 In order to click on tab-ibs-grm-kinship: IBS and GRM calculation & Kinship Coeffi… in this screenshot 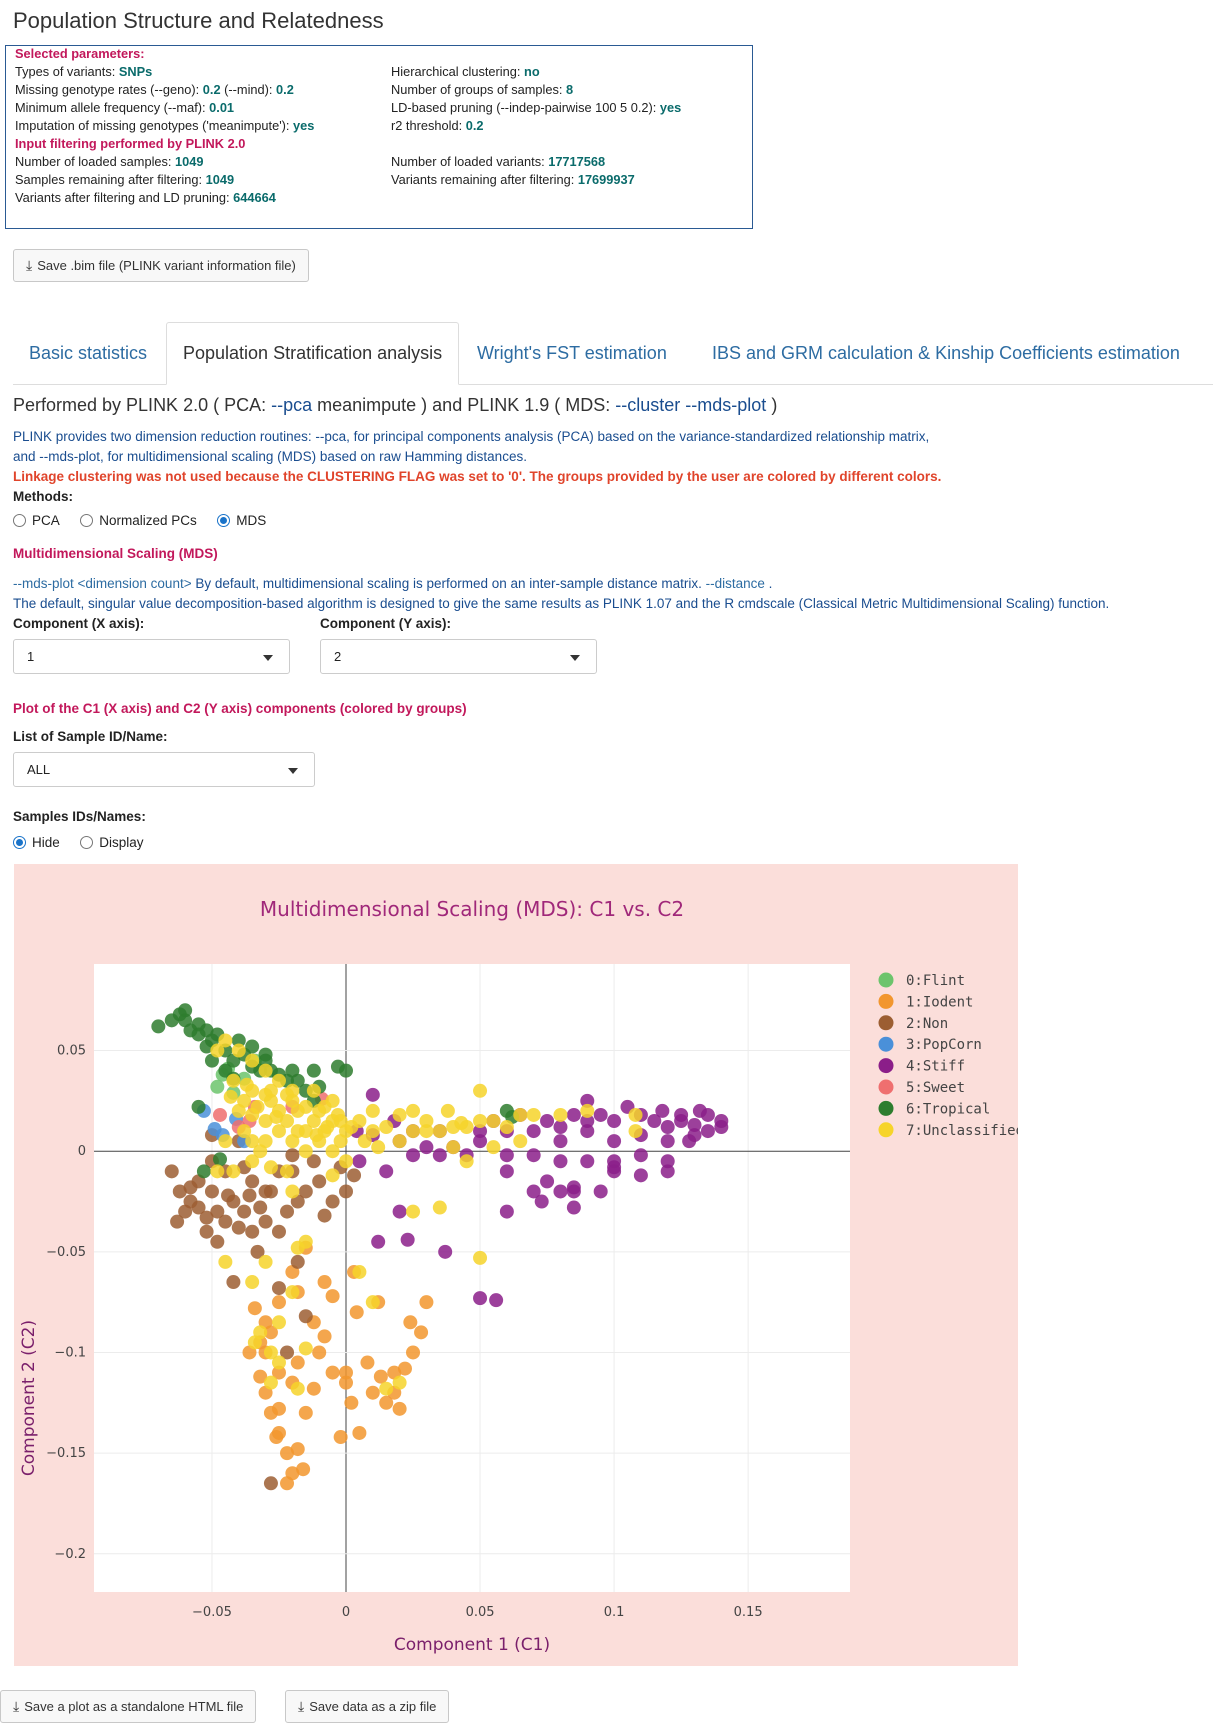, I will do `click(946, 353)`.